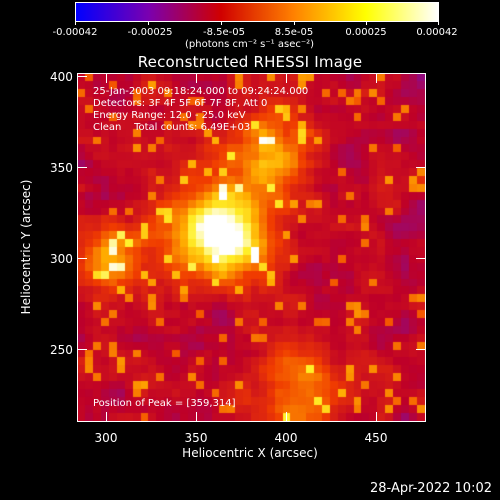 Image resolution: width=500 pixels, height=500 pixels. What do you see at coordinates (75, 32) in the screenshot?
I see `colorbar-tick-label: -0.00042` at bounding box center [75, 32].